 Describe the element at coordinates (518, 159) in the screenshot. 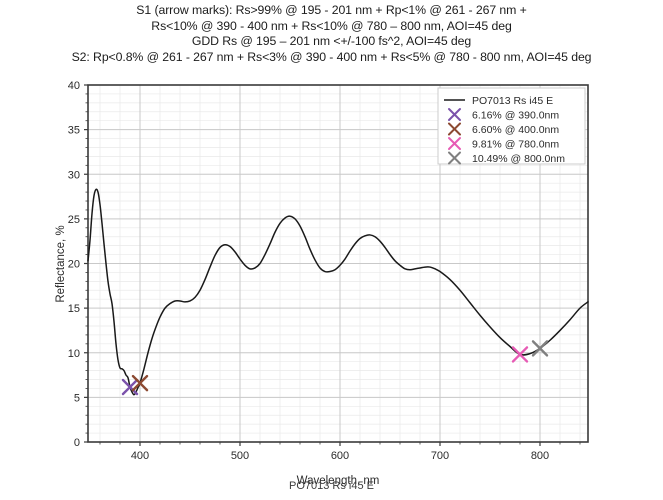

I see `legend-label: 10.49% @ 800.0nm` at that location.